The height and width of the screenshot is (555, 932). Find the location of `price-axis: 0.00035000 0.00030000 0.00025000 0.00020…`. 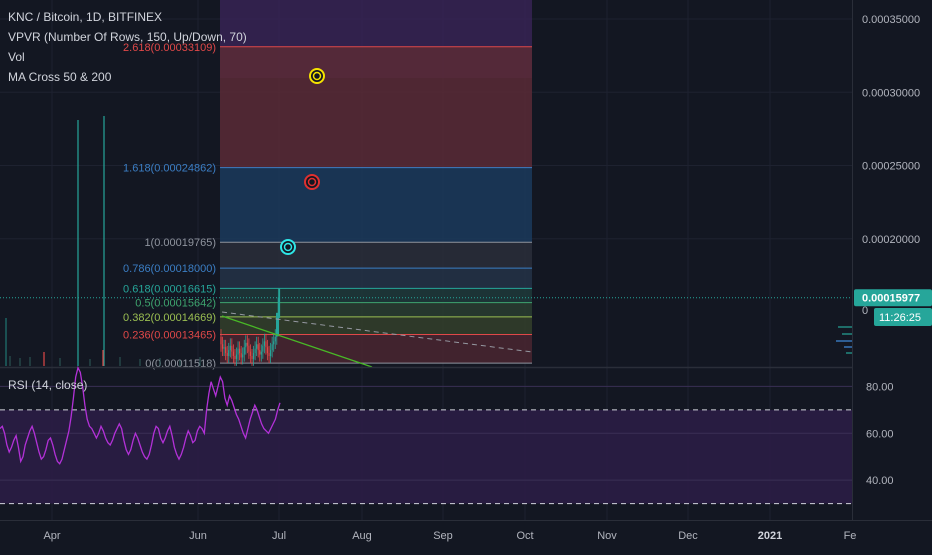

price-axis: 0.00035000 0.00030000 0.00025000 0.00020… is located at coordinates (891, 130).